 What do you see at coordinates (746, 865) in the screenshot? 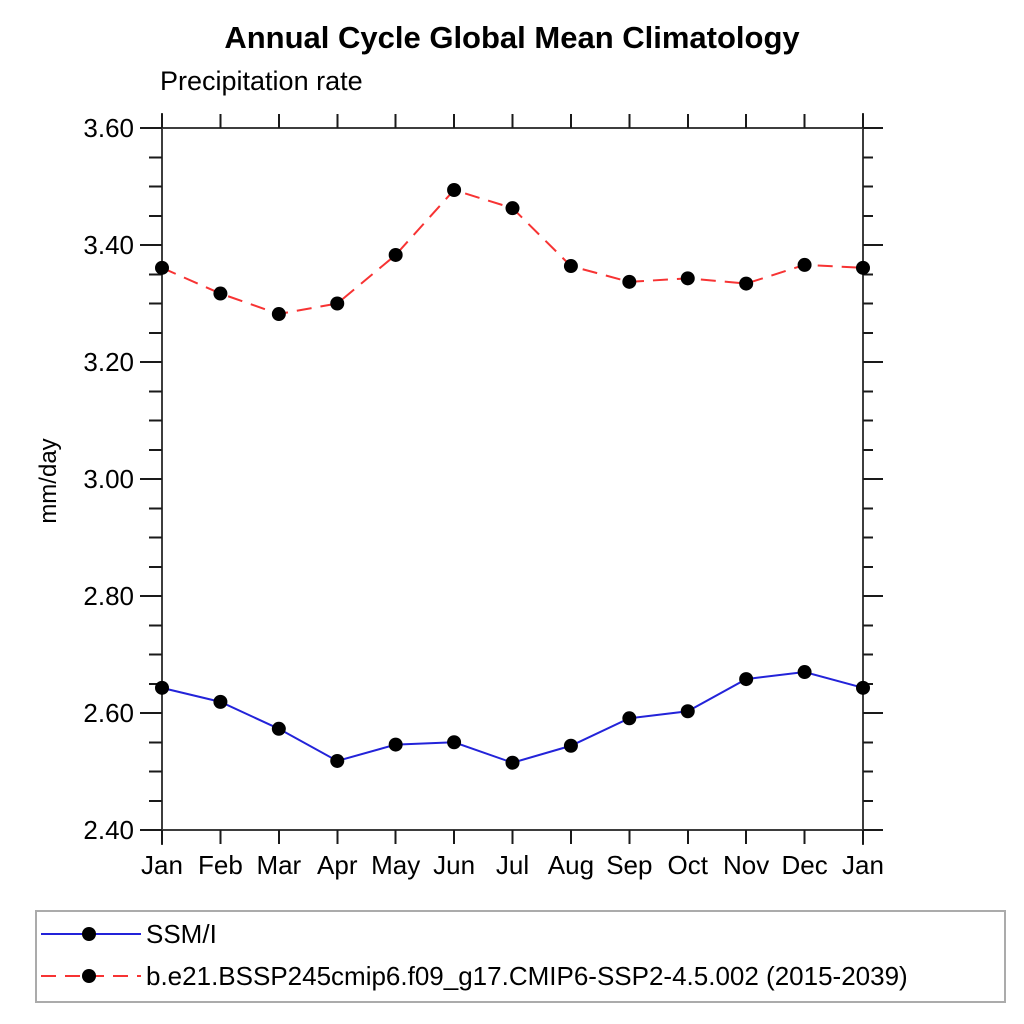
I see `x-tick-label: Nov` at bounding box center [746, 865].